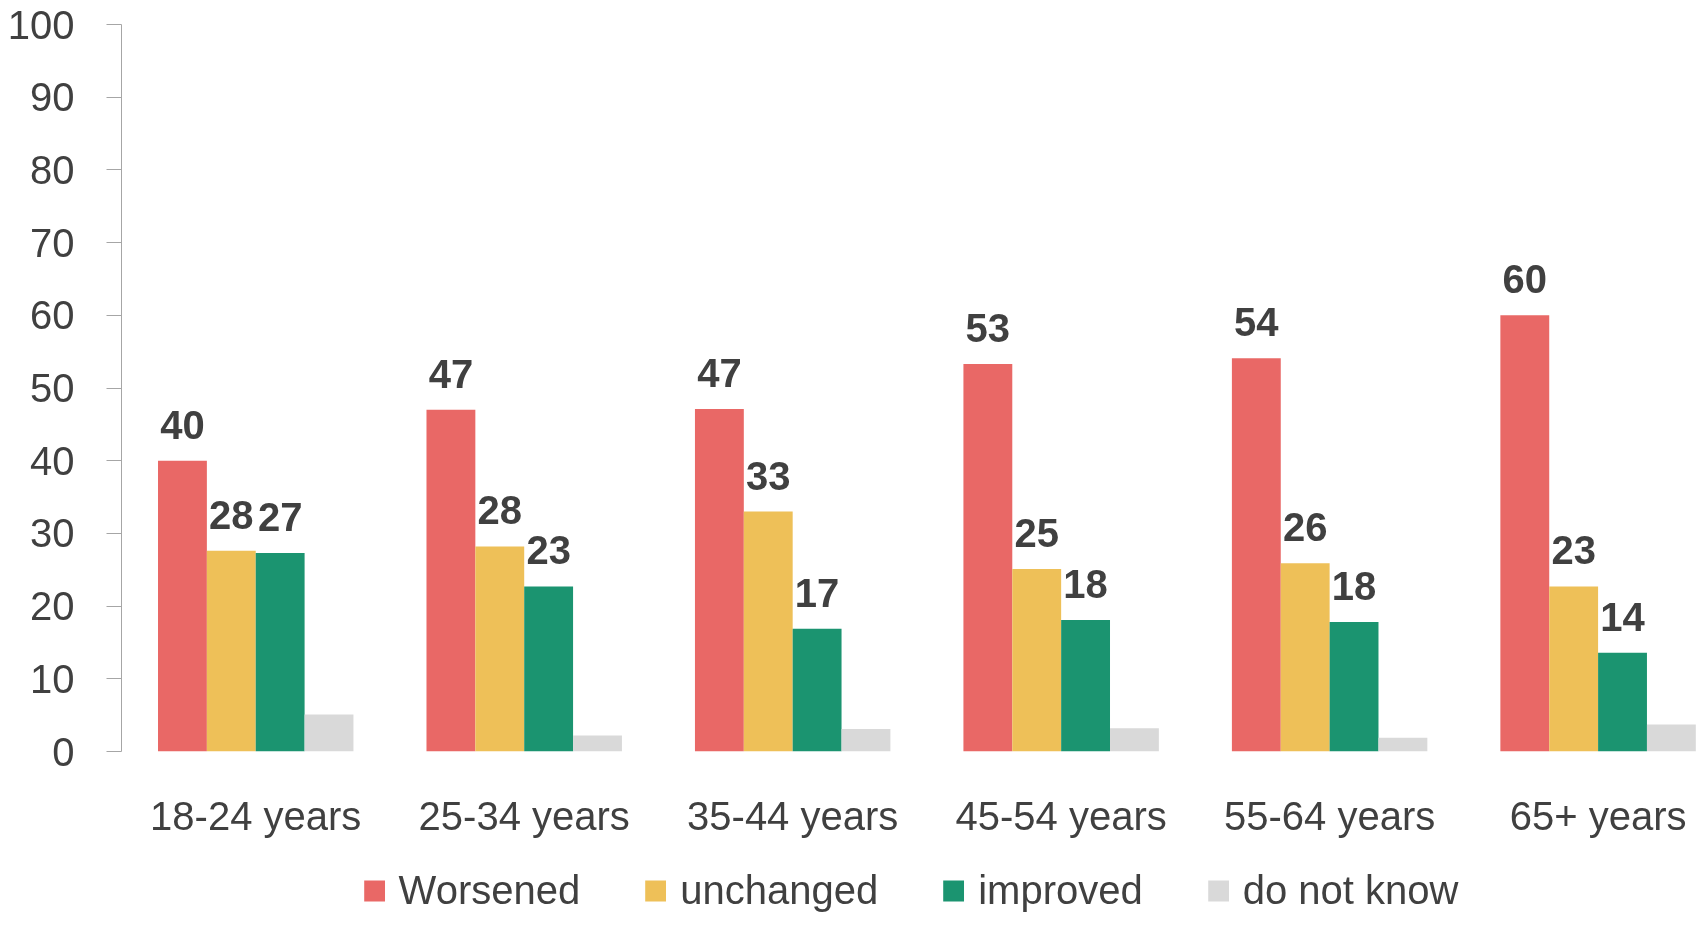 This screenshot has width=1698, height=926. What do you see at coordinates (817, 592) in the screenshot?
I see `data-label: 17` at bounding box center [817, 592].